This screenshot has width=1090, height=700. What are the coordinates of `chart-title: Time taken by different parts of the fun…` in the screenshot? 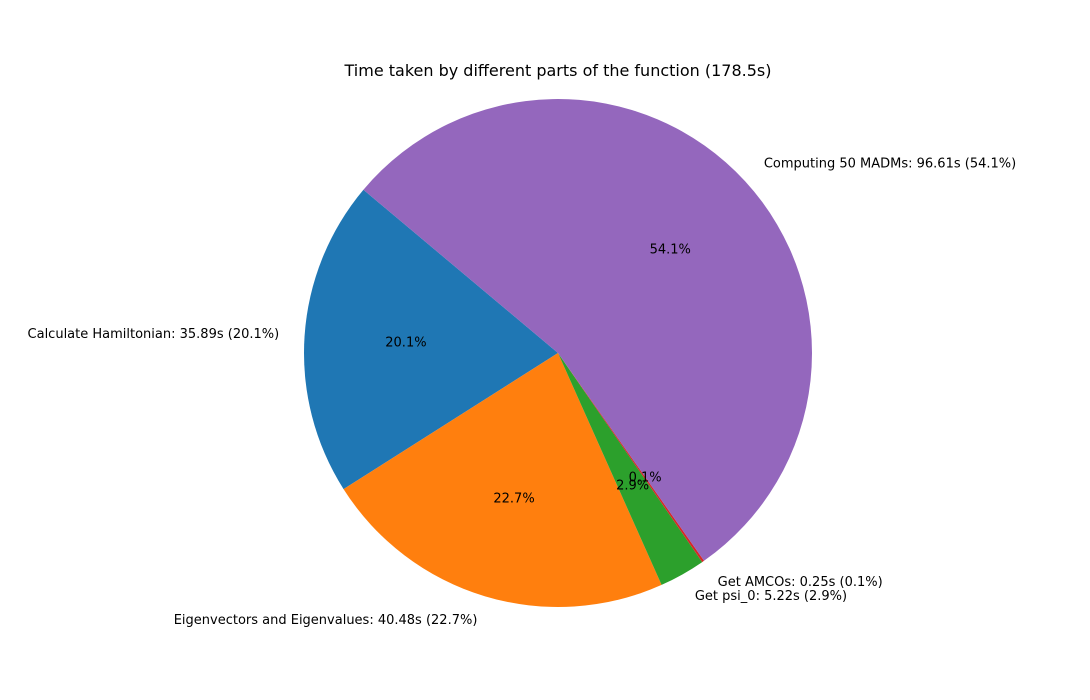 It's located at (558, 70).